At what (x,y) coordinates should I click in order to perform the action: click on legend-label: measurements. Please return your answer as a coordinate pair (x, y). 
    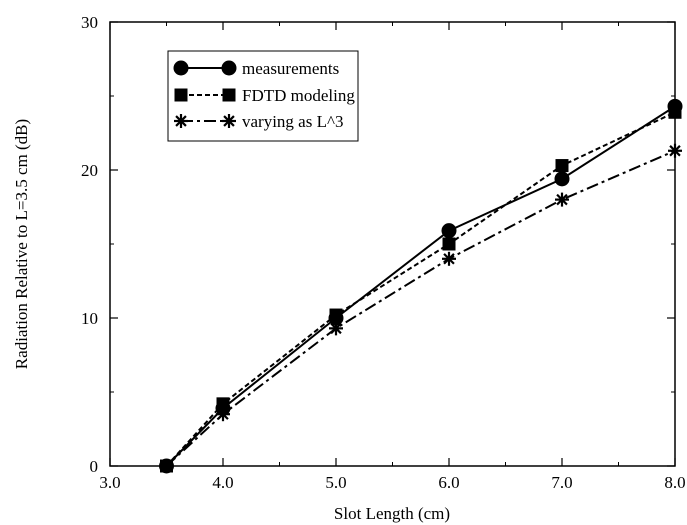
    Looking at the image, I should click on (290, 68).